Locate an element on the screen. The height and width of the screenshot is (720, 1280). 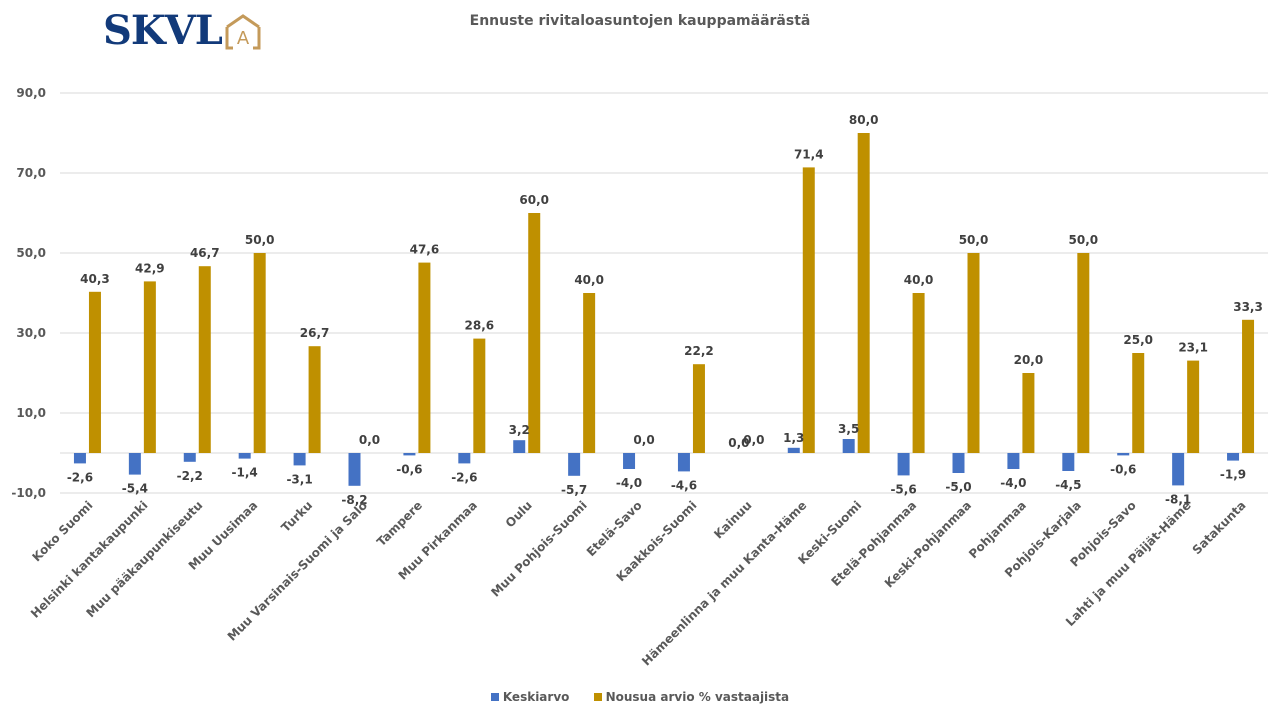
y-tick-label: 10,0 is located at coordinates (31, 413).